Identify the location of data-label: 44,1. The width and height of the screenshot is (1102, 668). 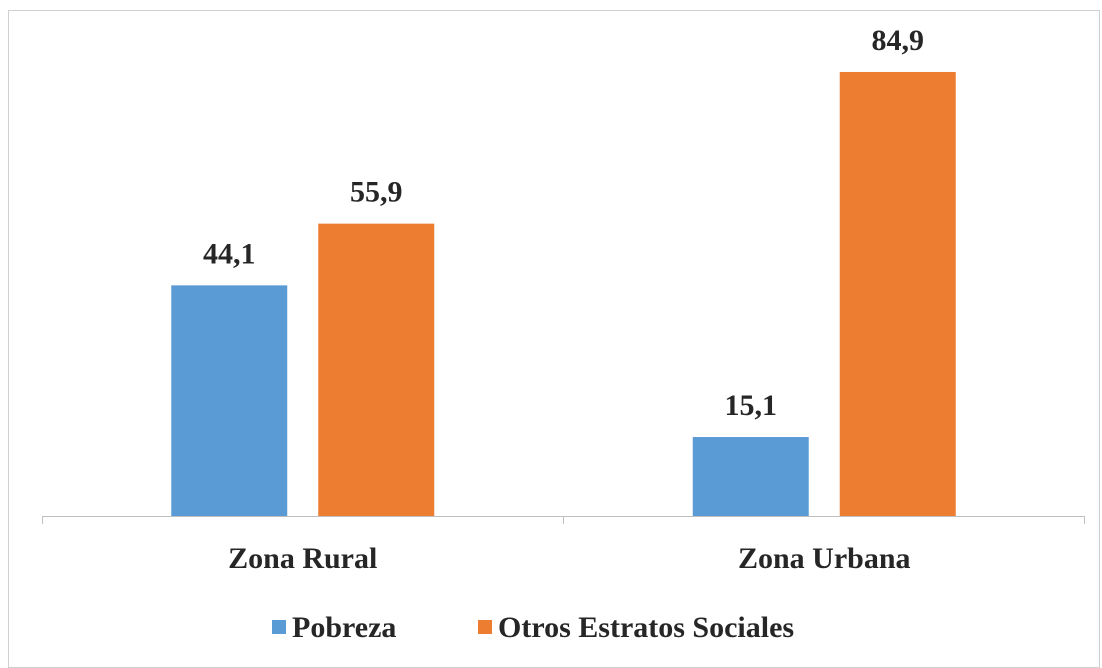
(229, 253).